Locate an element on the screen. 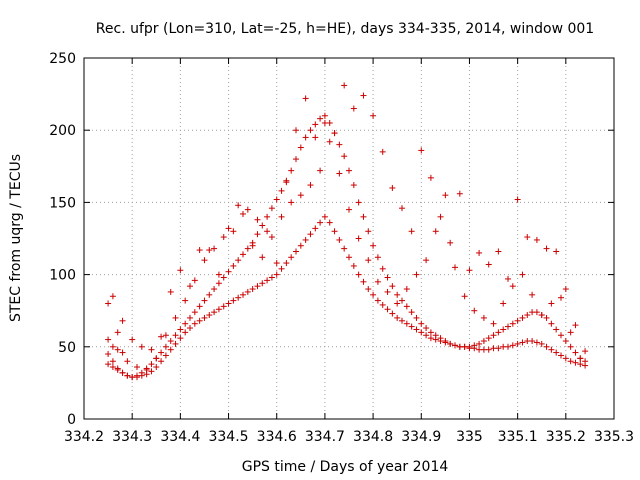 The width and height of the screenshot is (640, 480). y-tick-label: 50 is located at coordinates (67, 348).